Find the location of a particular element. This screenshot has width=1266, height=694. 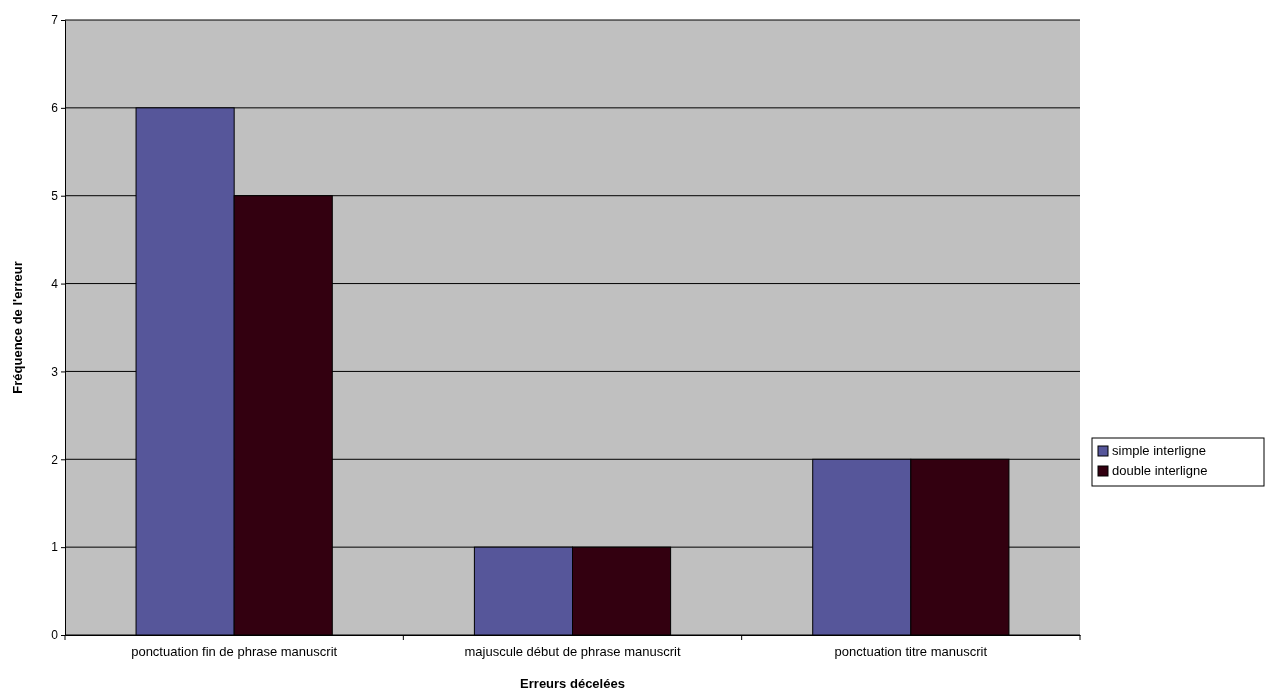

y-tick-label: 7 is located at coordinates (55, 20).